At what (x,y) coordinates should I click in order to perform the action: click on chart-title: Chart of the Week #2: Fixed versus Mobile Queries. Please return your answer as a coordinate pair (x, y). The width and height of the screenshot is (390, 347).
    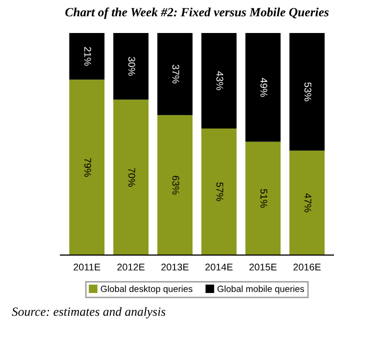
    Looking at the image, I should click on (197, 13).